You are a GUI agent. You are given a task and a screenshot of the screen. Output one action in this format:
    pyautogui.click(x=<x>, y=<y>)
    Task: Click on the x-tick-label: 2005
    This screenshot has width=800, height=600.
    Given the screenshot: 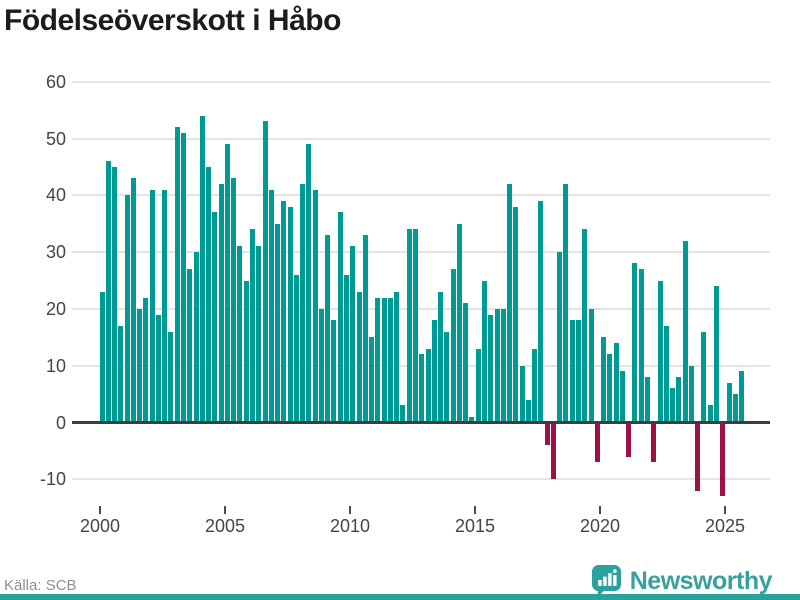 What is the action you would take?
    pyautogui.click(x=225, y=526)
    